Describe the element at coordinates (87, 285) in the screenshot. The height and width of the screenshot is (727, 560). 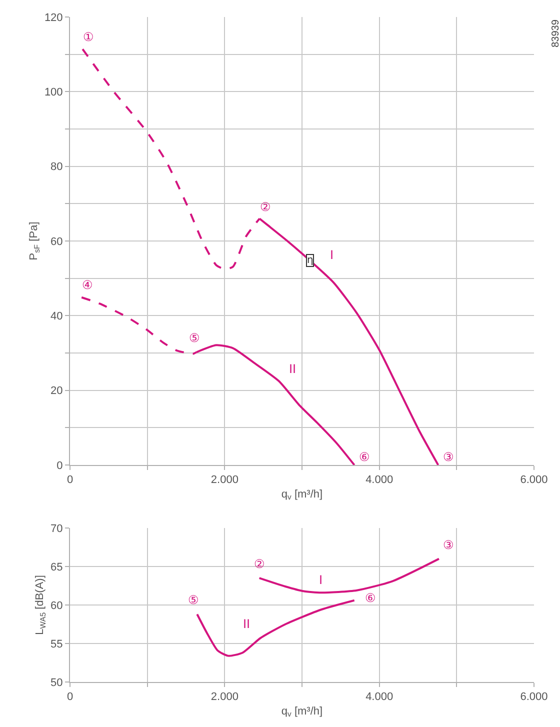
I see `annotation: ④` at that location.